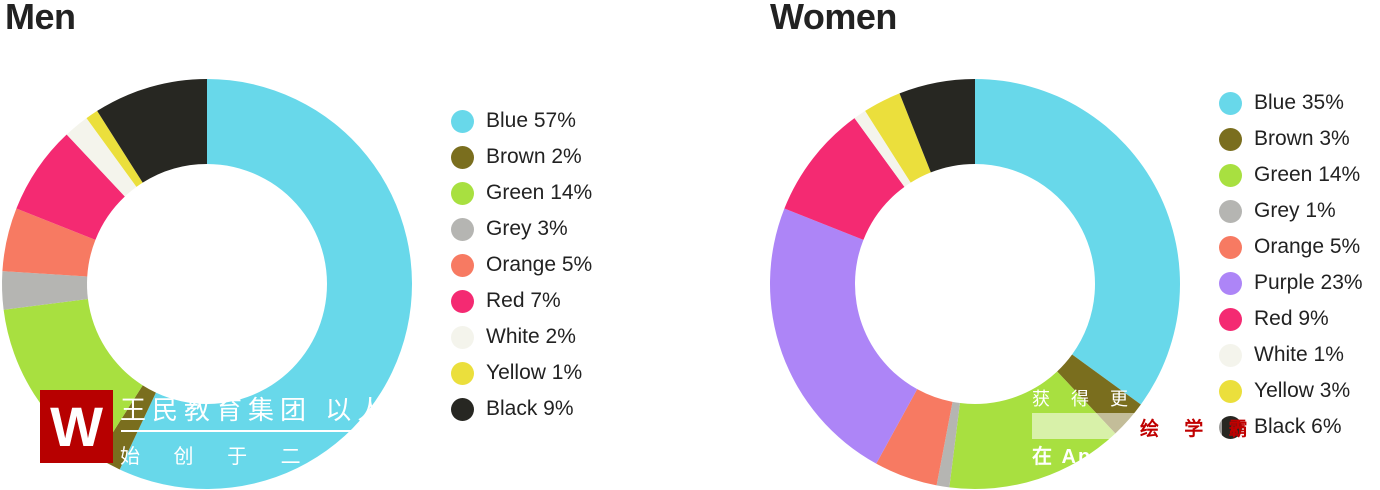  I want to click on legend-label: White 2%, so click(531, 336).